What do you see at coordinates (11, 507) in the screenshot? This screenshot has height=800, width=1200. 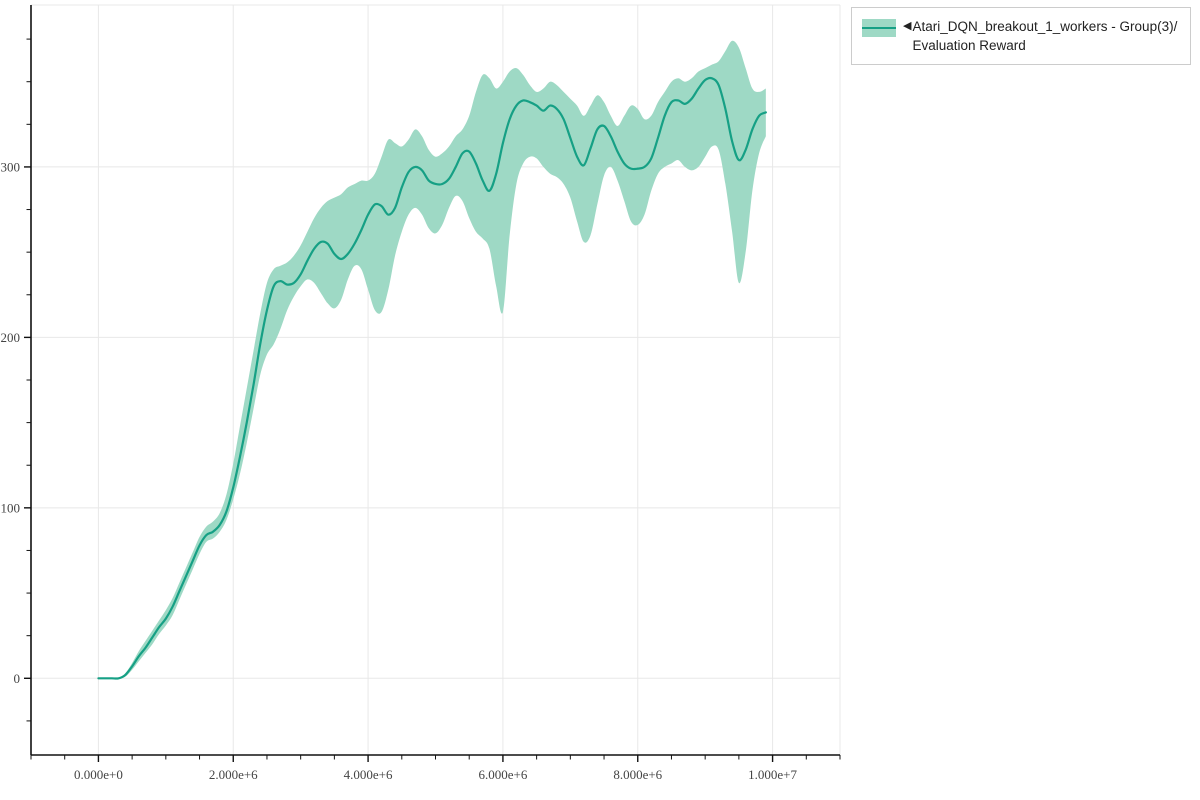 I see `svg-text: 100` at bounding box center [11, 507].